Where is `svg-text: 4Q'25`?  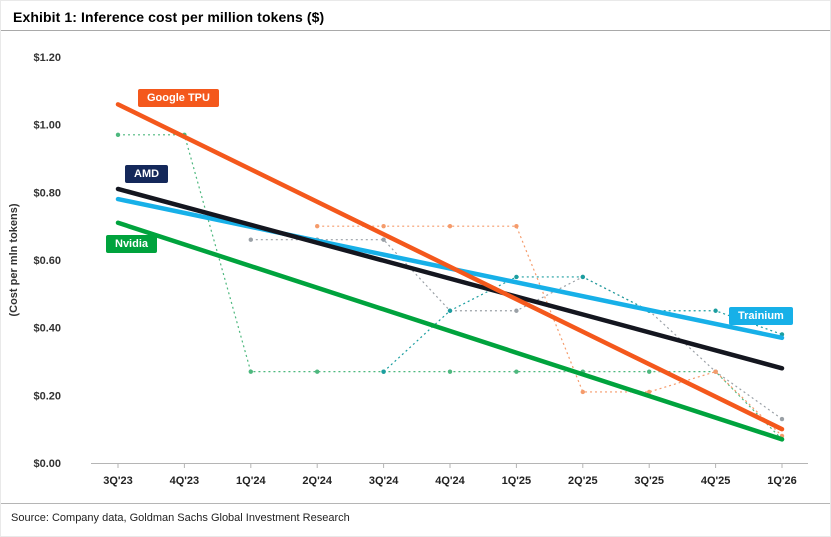 svg-text: 4Q'25 is located at coordinates (716, 481).